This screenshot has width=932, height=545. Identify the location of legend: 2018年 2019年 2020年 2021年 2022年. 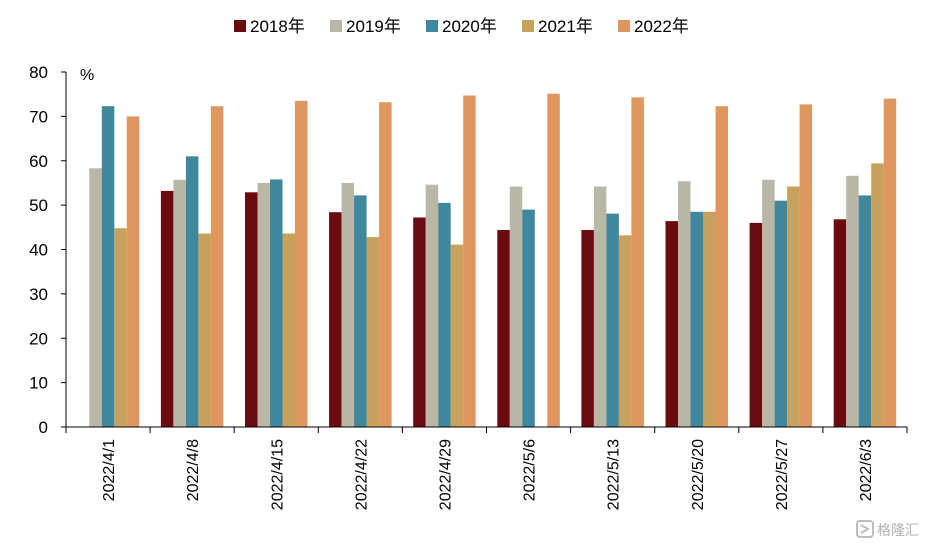
(461, 26).